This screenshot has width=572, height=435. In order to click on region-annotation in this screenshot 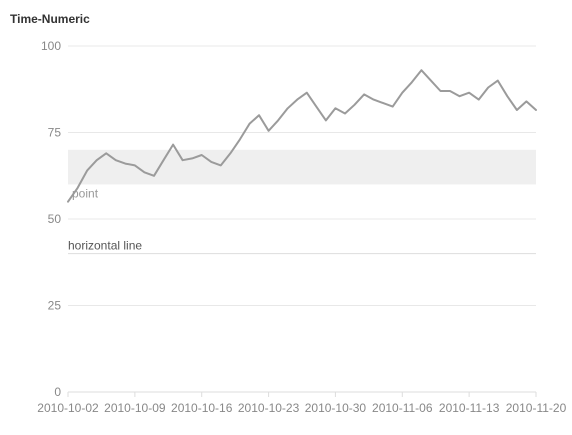, I will do `click(302, 167)`.